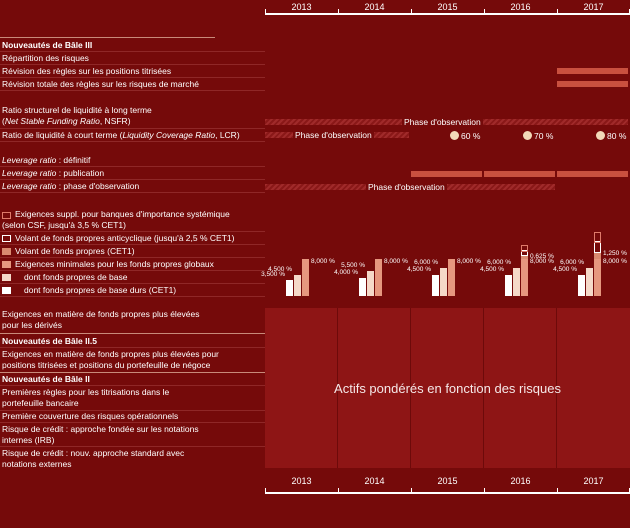 This screenshot has width=630, height=528. Describe the element at coordinates (73, 160) in the screenshot. I see `leverage-suffix: : définitif` at that location.